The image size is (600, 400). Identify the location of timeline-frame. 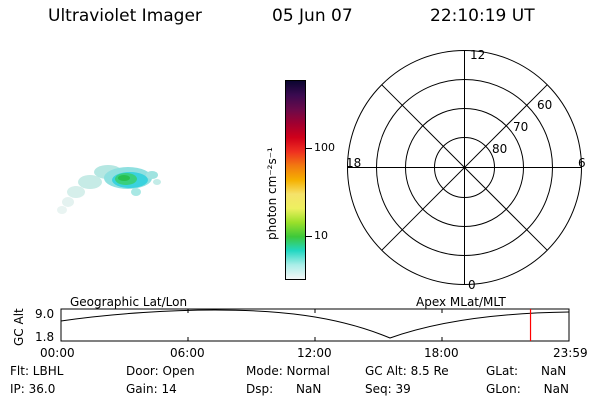
(315, 325).